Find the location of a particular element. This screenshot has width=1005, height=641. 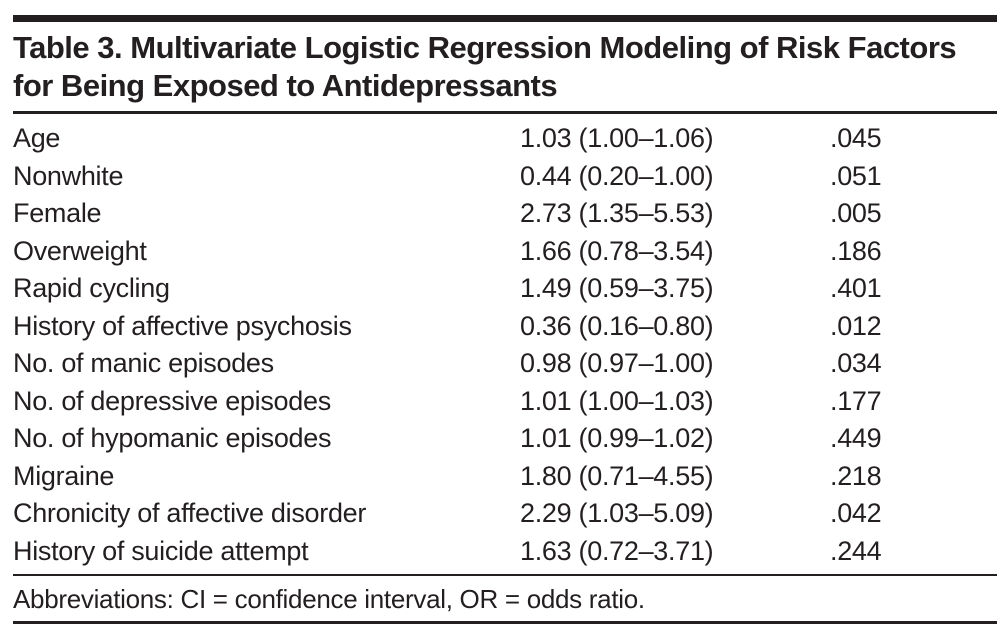

risk-factor-cell: Nonwhite is located at coordinates (68, 175).